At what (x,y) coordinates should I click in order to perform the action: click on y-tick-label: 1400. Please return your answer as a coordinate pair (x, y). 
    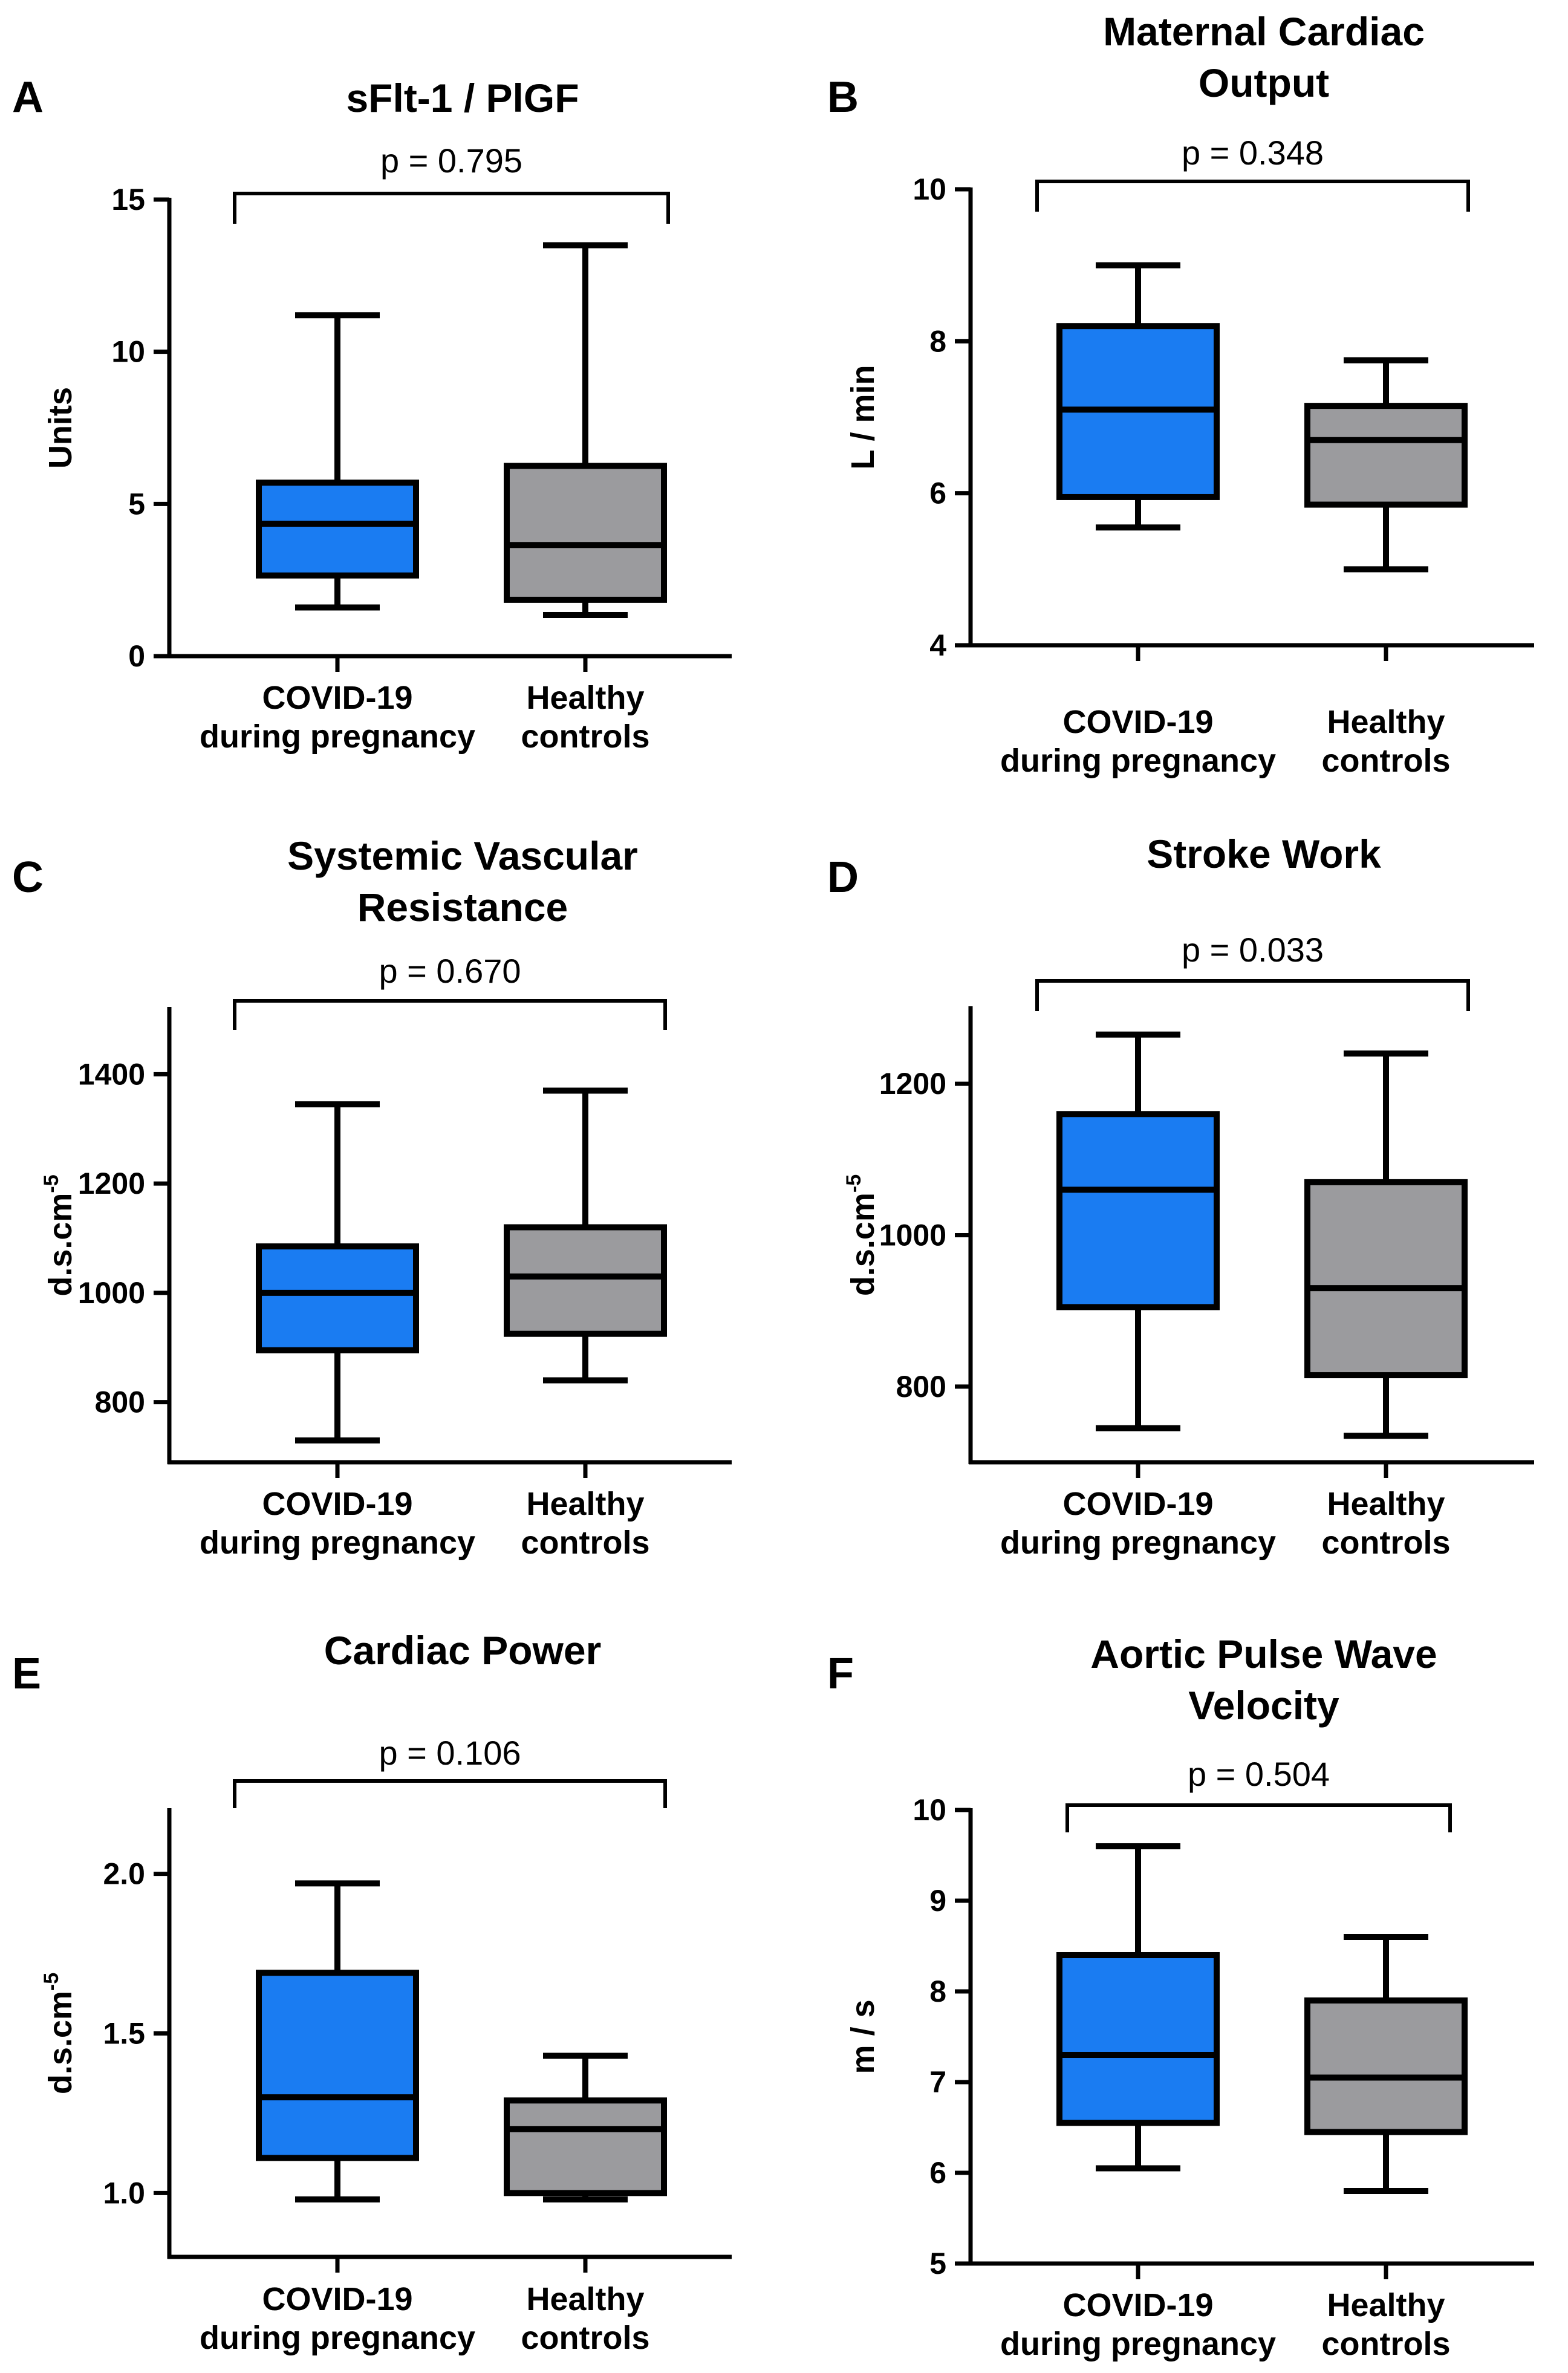
    Looking at the image, I should click on (111, 1074).